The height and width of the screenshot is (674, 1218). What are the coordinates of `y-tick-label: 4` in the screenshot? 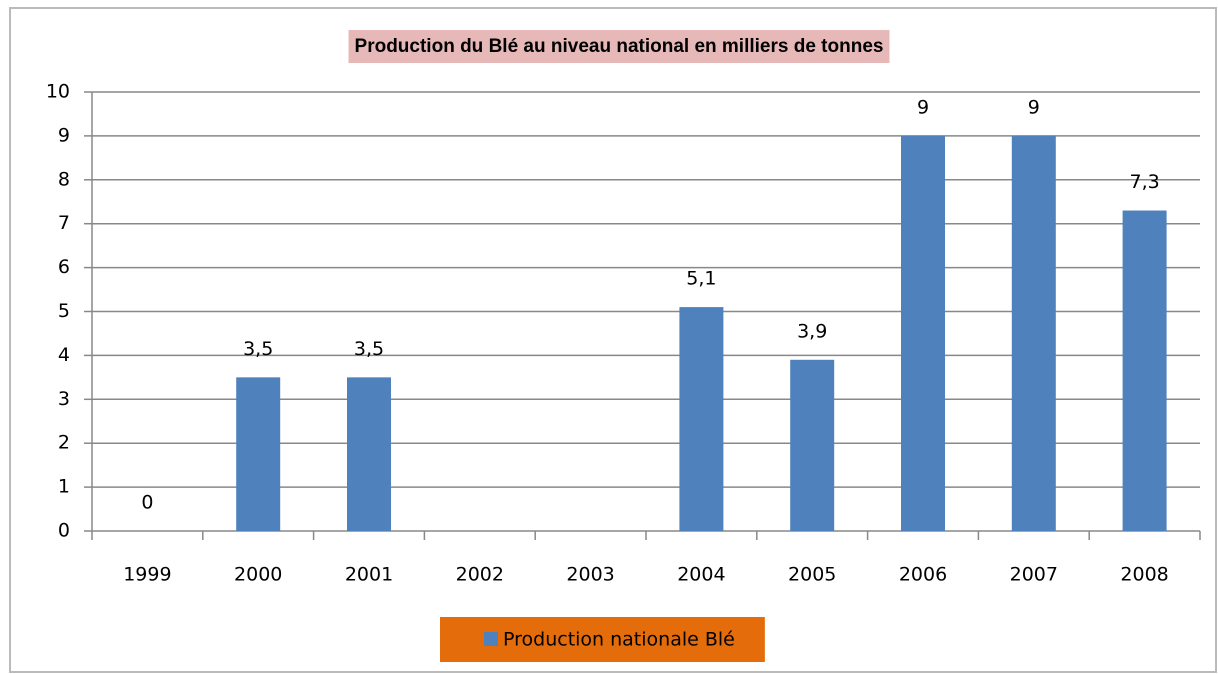 It's located at (64, 355).